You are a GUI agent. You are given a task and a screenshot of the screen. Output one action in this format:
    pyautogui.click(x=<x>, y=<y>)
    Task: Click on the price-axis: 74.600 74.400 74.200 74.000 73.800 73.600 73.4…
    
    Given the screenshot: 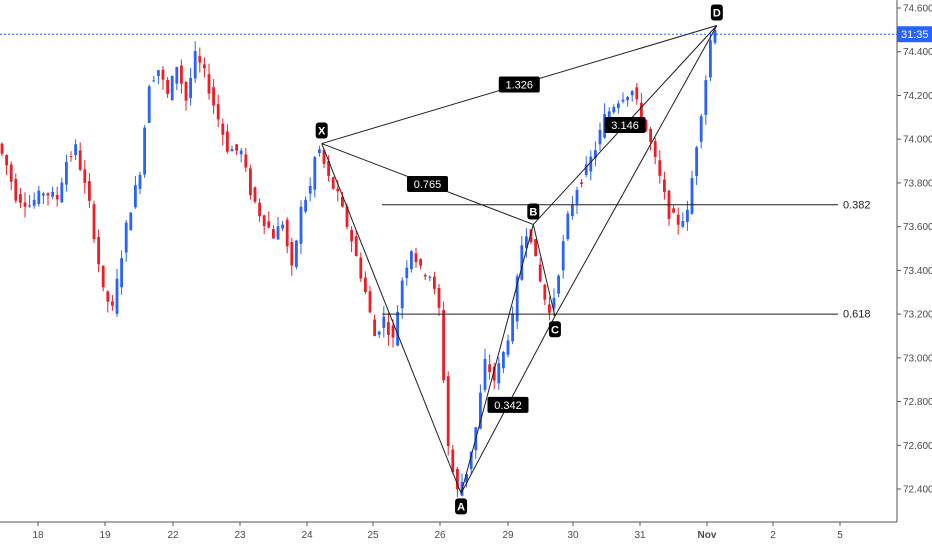 What is the action you would take?
    pyautogui.click(x=914, y=250)
    